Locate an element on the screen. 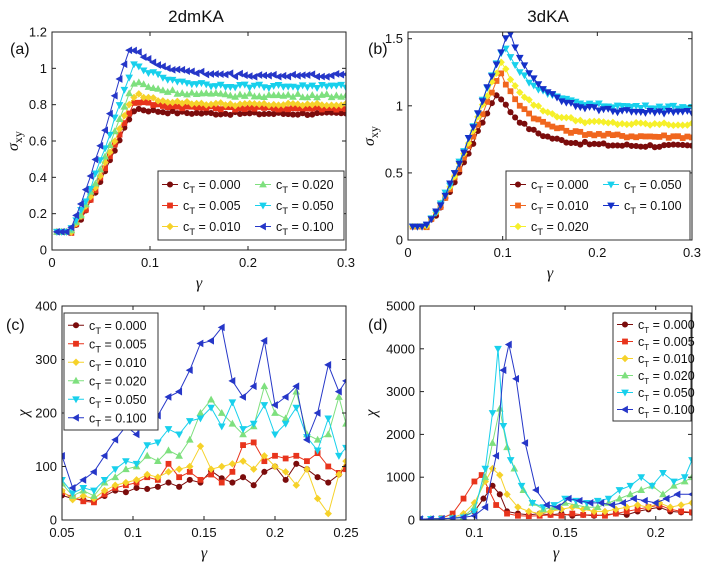  x-tick-label: 0 is located at coordinates (407, 252).